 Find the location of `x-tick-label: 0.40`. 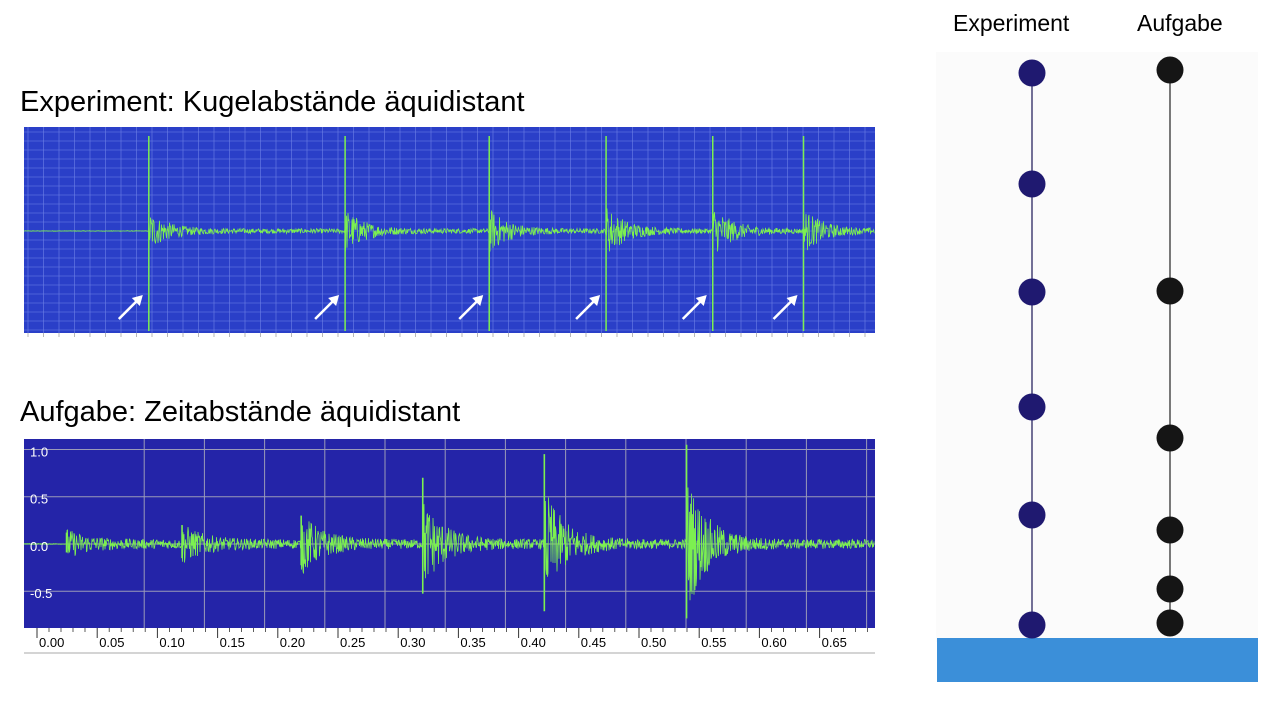

x-tick-label: 0.40 is located at coordinates (533, 642).